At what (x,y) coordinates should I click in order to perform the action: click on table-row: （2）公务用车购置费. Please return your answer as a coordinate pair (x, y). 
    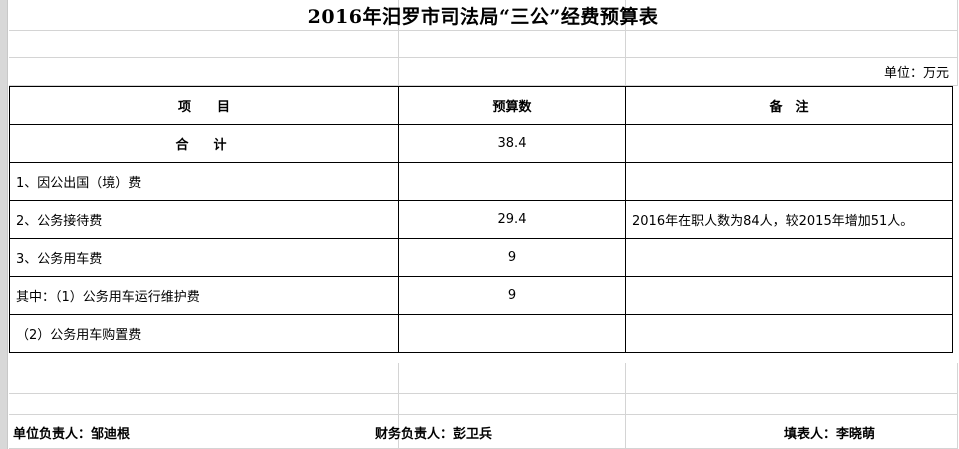
    Looking at the image, I should click on (481, 333).